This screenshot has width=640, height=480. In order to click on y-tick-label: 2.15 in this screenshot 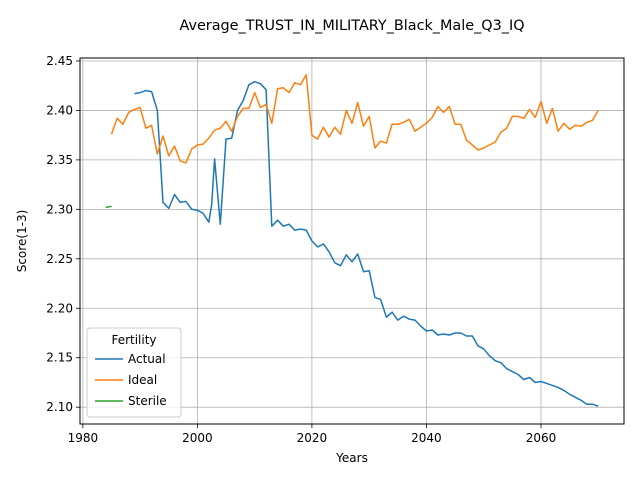, I will do `click(59, 358)`.